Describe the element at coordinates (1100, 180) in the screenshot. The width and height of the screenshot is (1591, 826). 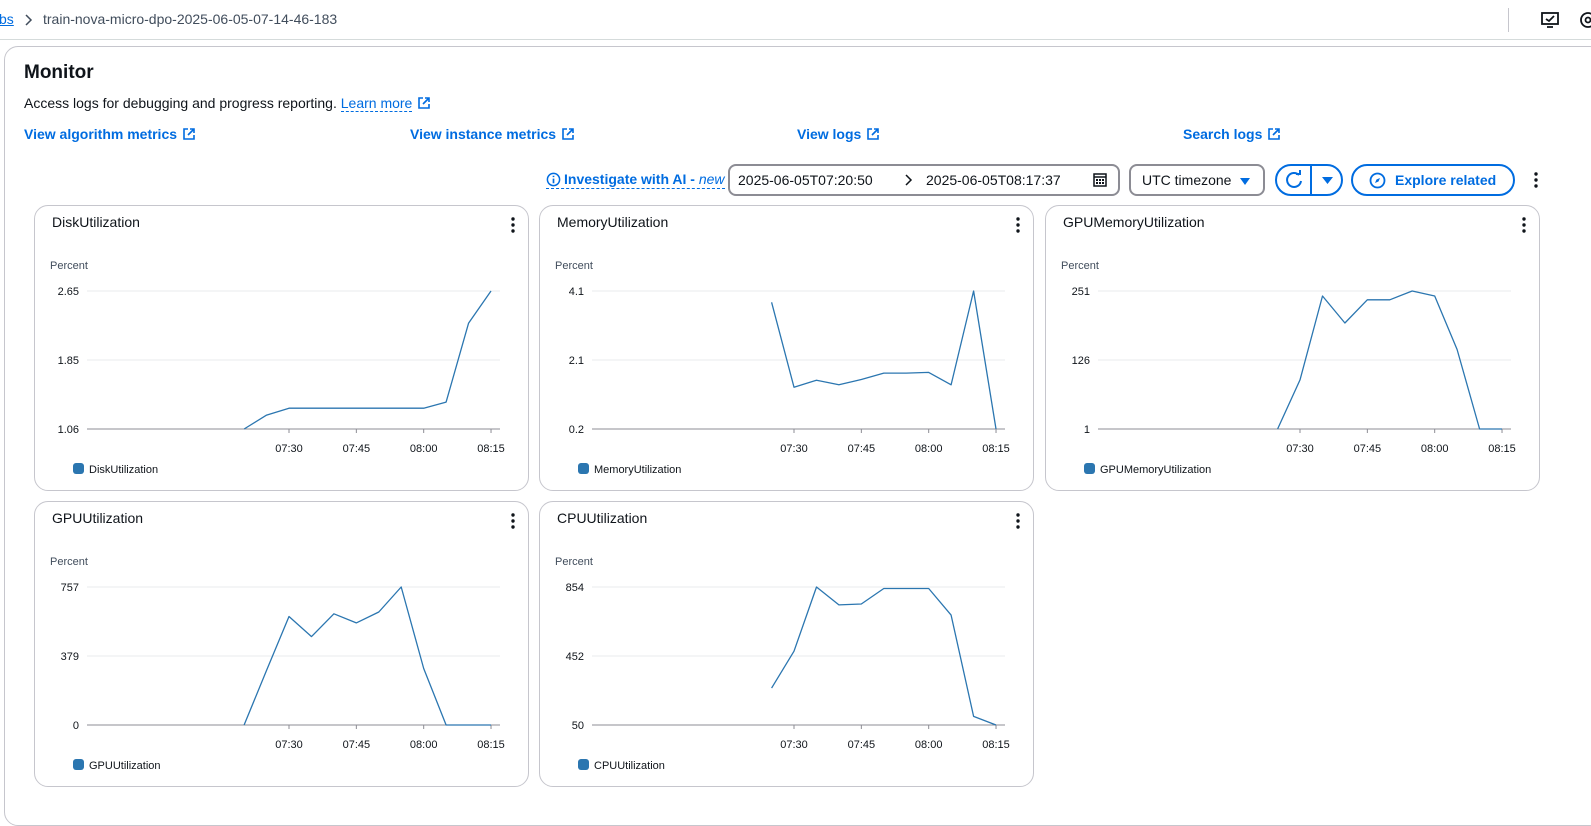
I see `calendar-icon` at that location.